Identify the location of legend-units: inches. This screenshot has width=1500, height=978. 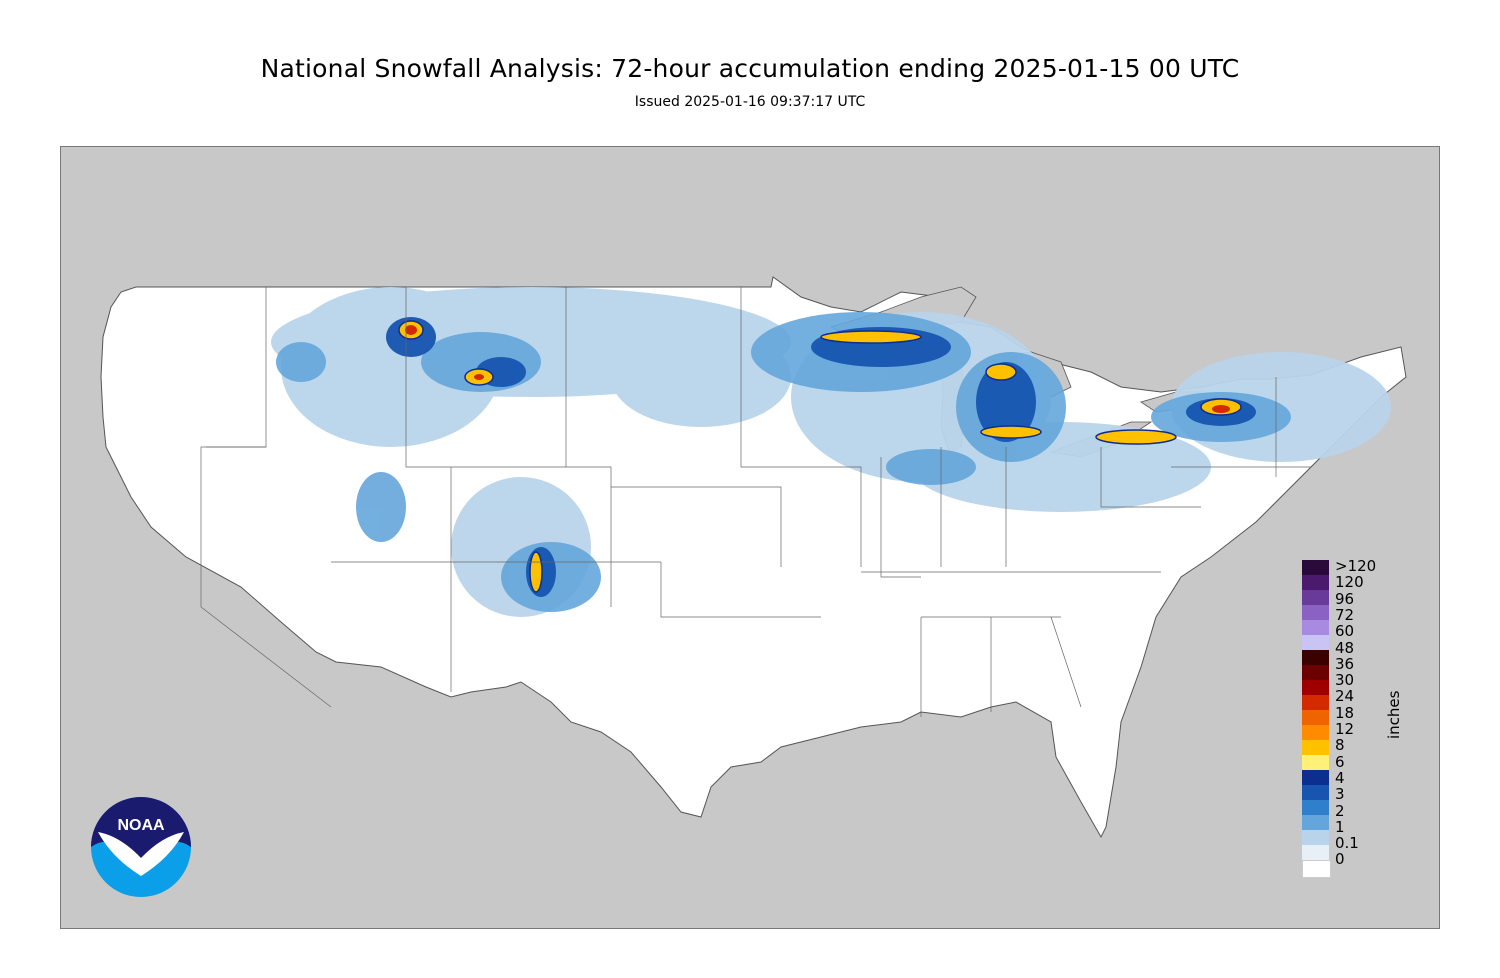
(1394, 714).